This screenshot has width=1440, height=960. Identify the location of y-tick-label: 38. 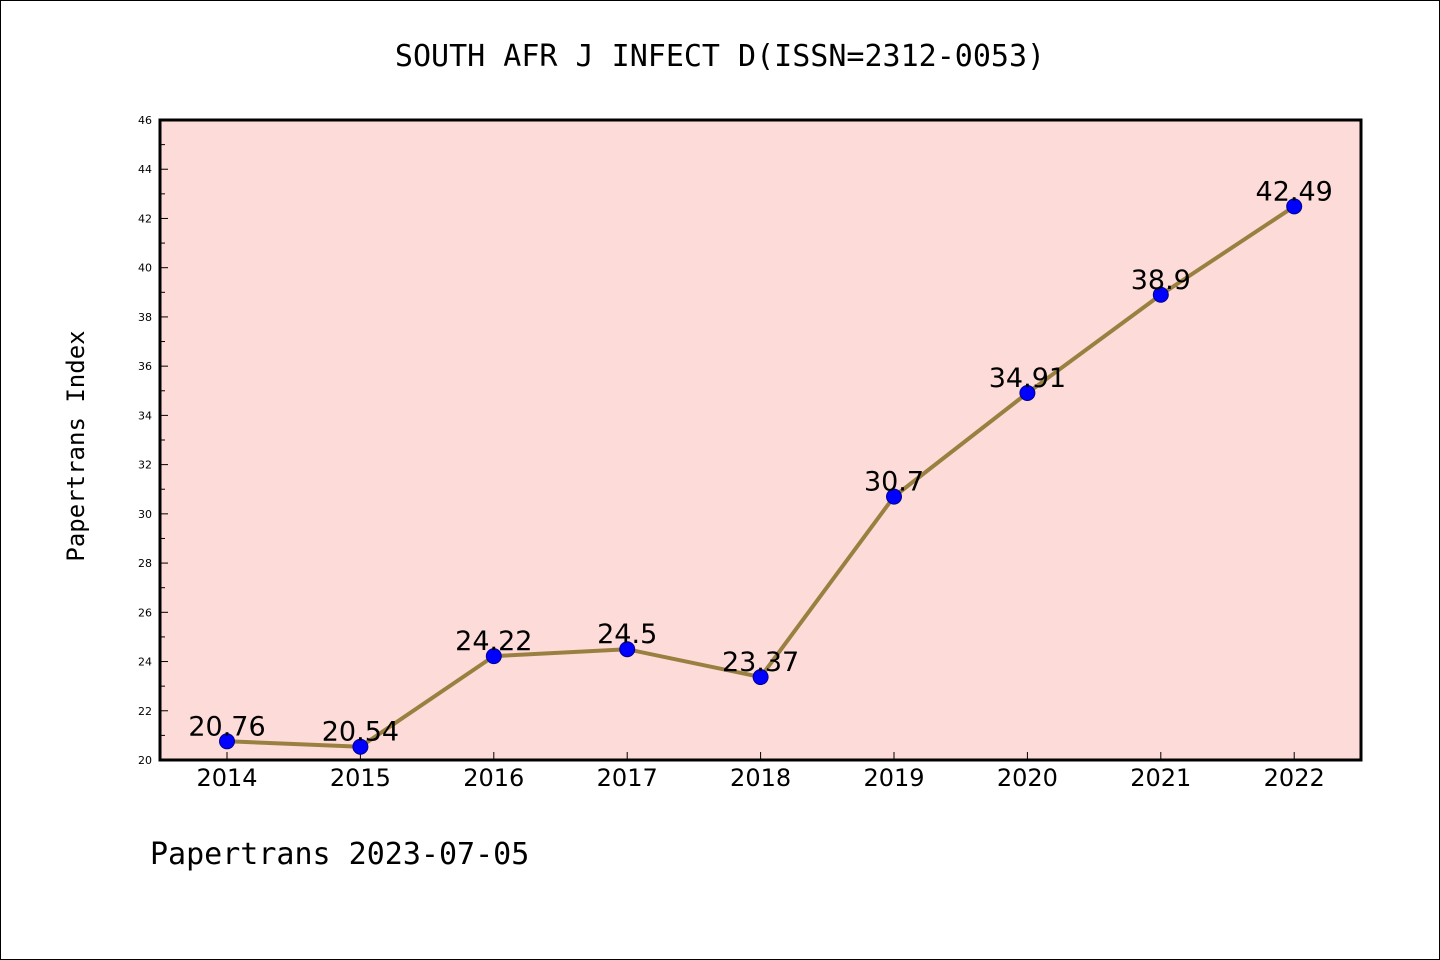
(145, 317).